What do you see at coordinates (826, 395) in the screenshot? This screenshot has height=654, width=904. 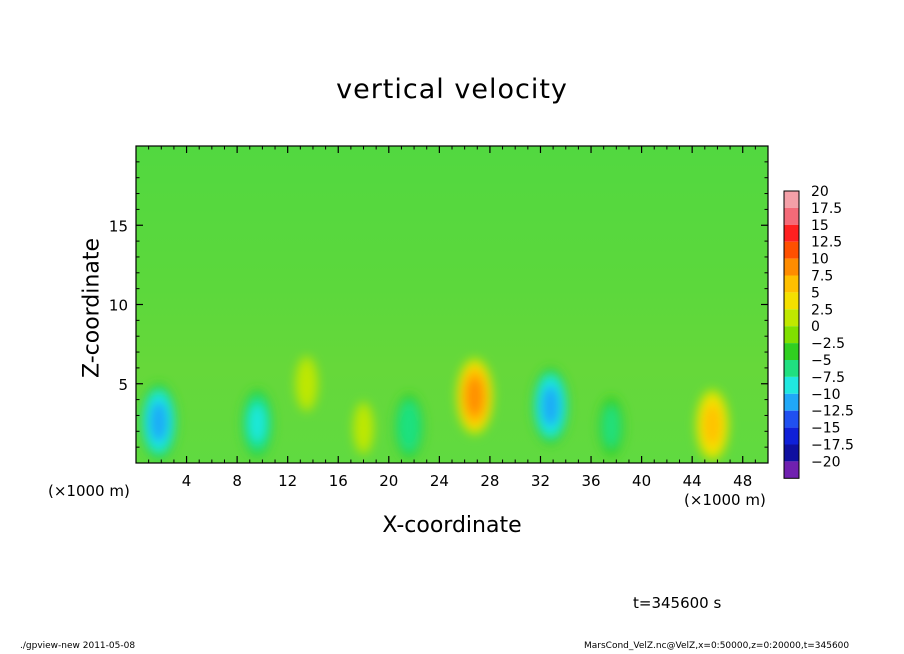 I see `colorbar-label: −10` at bounding box center [826, 395].